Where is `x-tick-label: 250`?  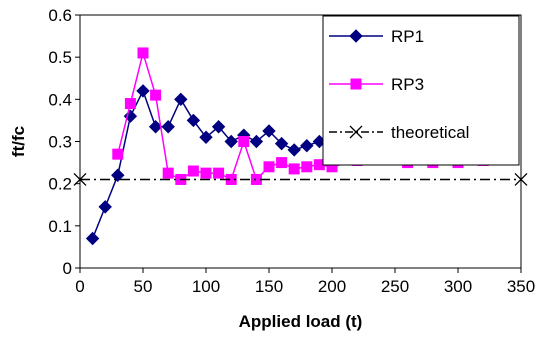
x-tick-label: 250 is located at coordinates (395, 286).